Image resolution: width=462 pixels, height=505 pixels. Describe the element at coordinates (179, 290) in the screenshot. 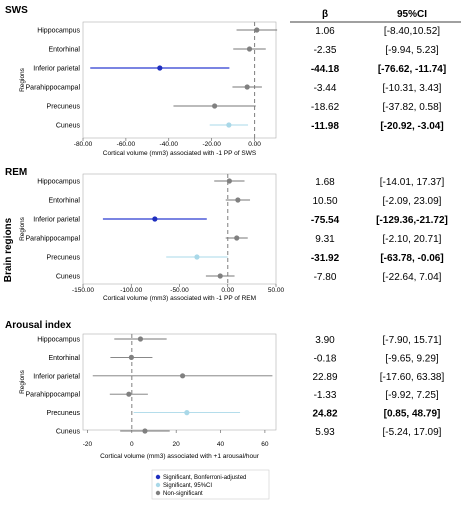

I see `x-tick-label: -50.00` at that location.